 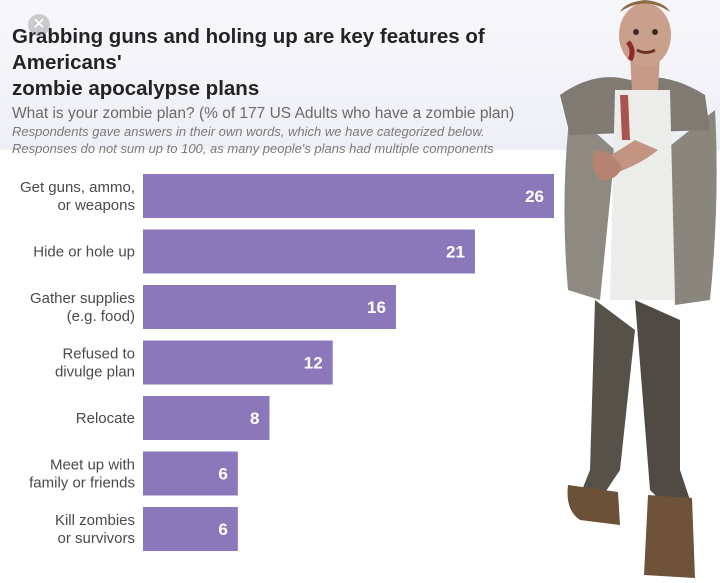 What do you see at coordinates (136, 88) in the screenshot?
I see `chart-title-line-2: zombie apocalypse plans` at bounding box center [136, 88].